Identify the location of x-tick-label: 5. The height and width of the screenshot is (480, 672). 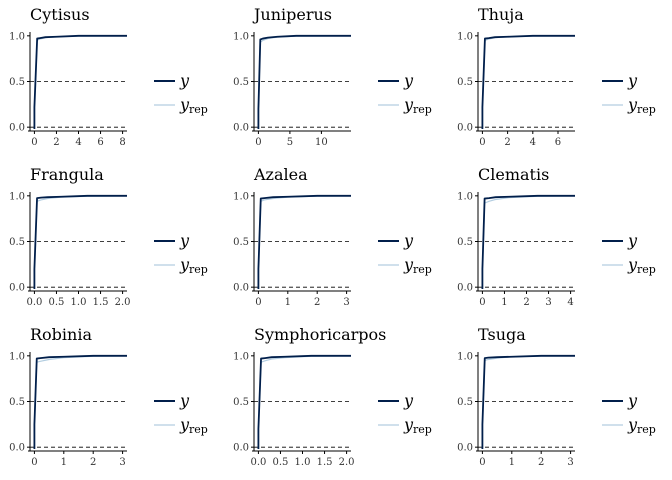
(290, 142).